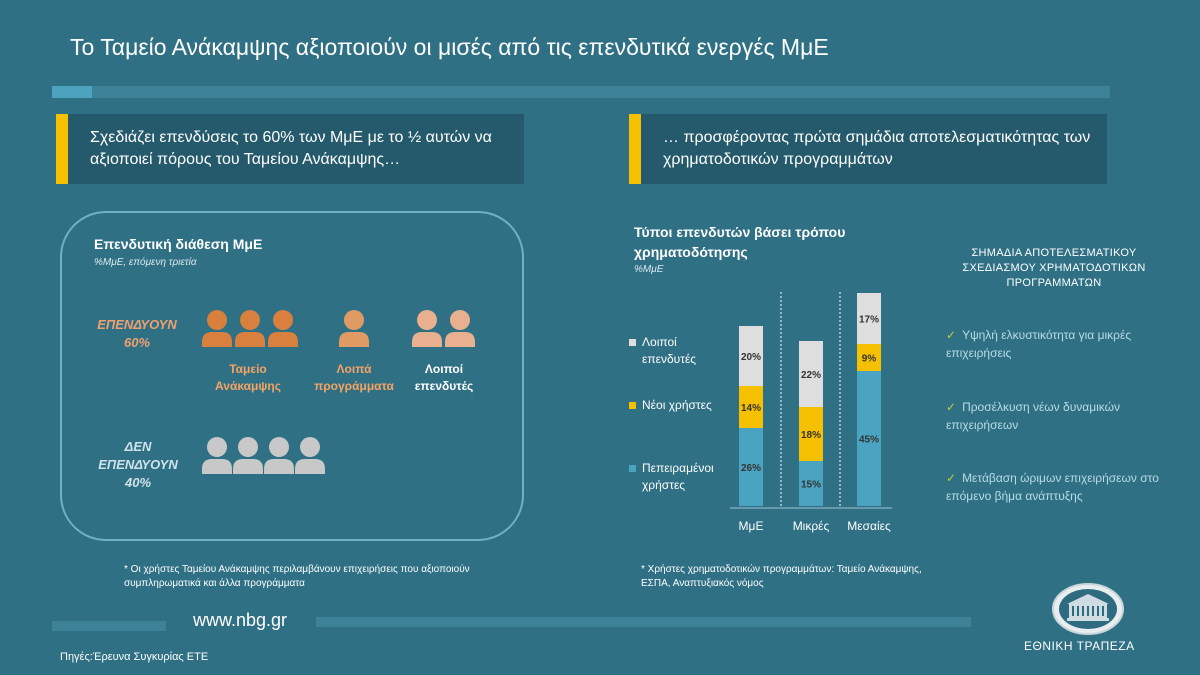 This screenshot has width=1200, height=675. I want to click on legend-swatch-experienced-users, so click(632, 468).